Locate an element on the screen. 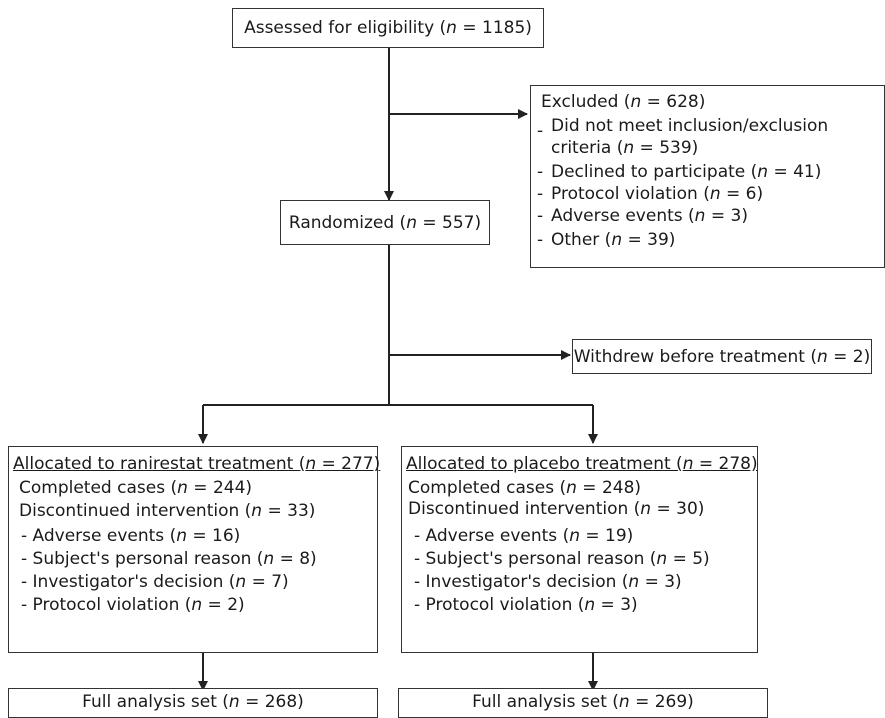 Image resolution: width=885 pixels, height=718 pixels. excluded-item-line: Other (n = 39) is located at coordinates (613, 240).